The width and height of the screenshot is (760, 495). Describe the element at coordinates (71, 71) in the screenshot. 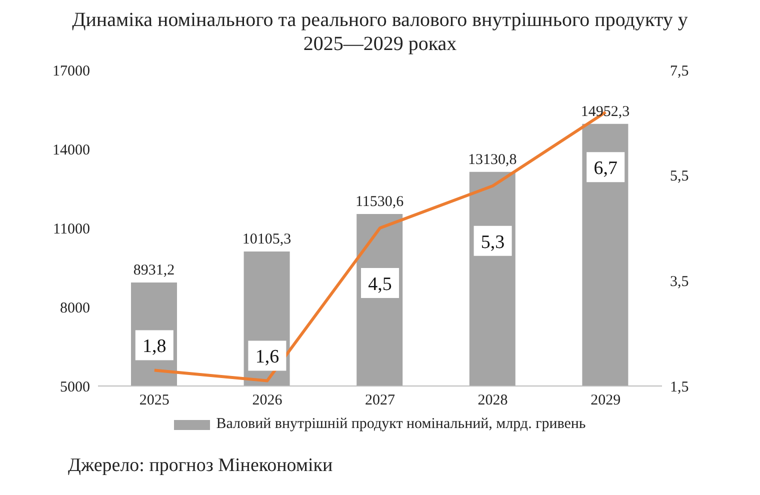

I see `y-tick-label: 17000` at that location.